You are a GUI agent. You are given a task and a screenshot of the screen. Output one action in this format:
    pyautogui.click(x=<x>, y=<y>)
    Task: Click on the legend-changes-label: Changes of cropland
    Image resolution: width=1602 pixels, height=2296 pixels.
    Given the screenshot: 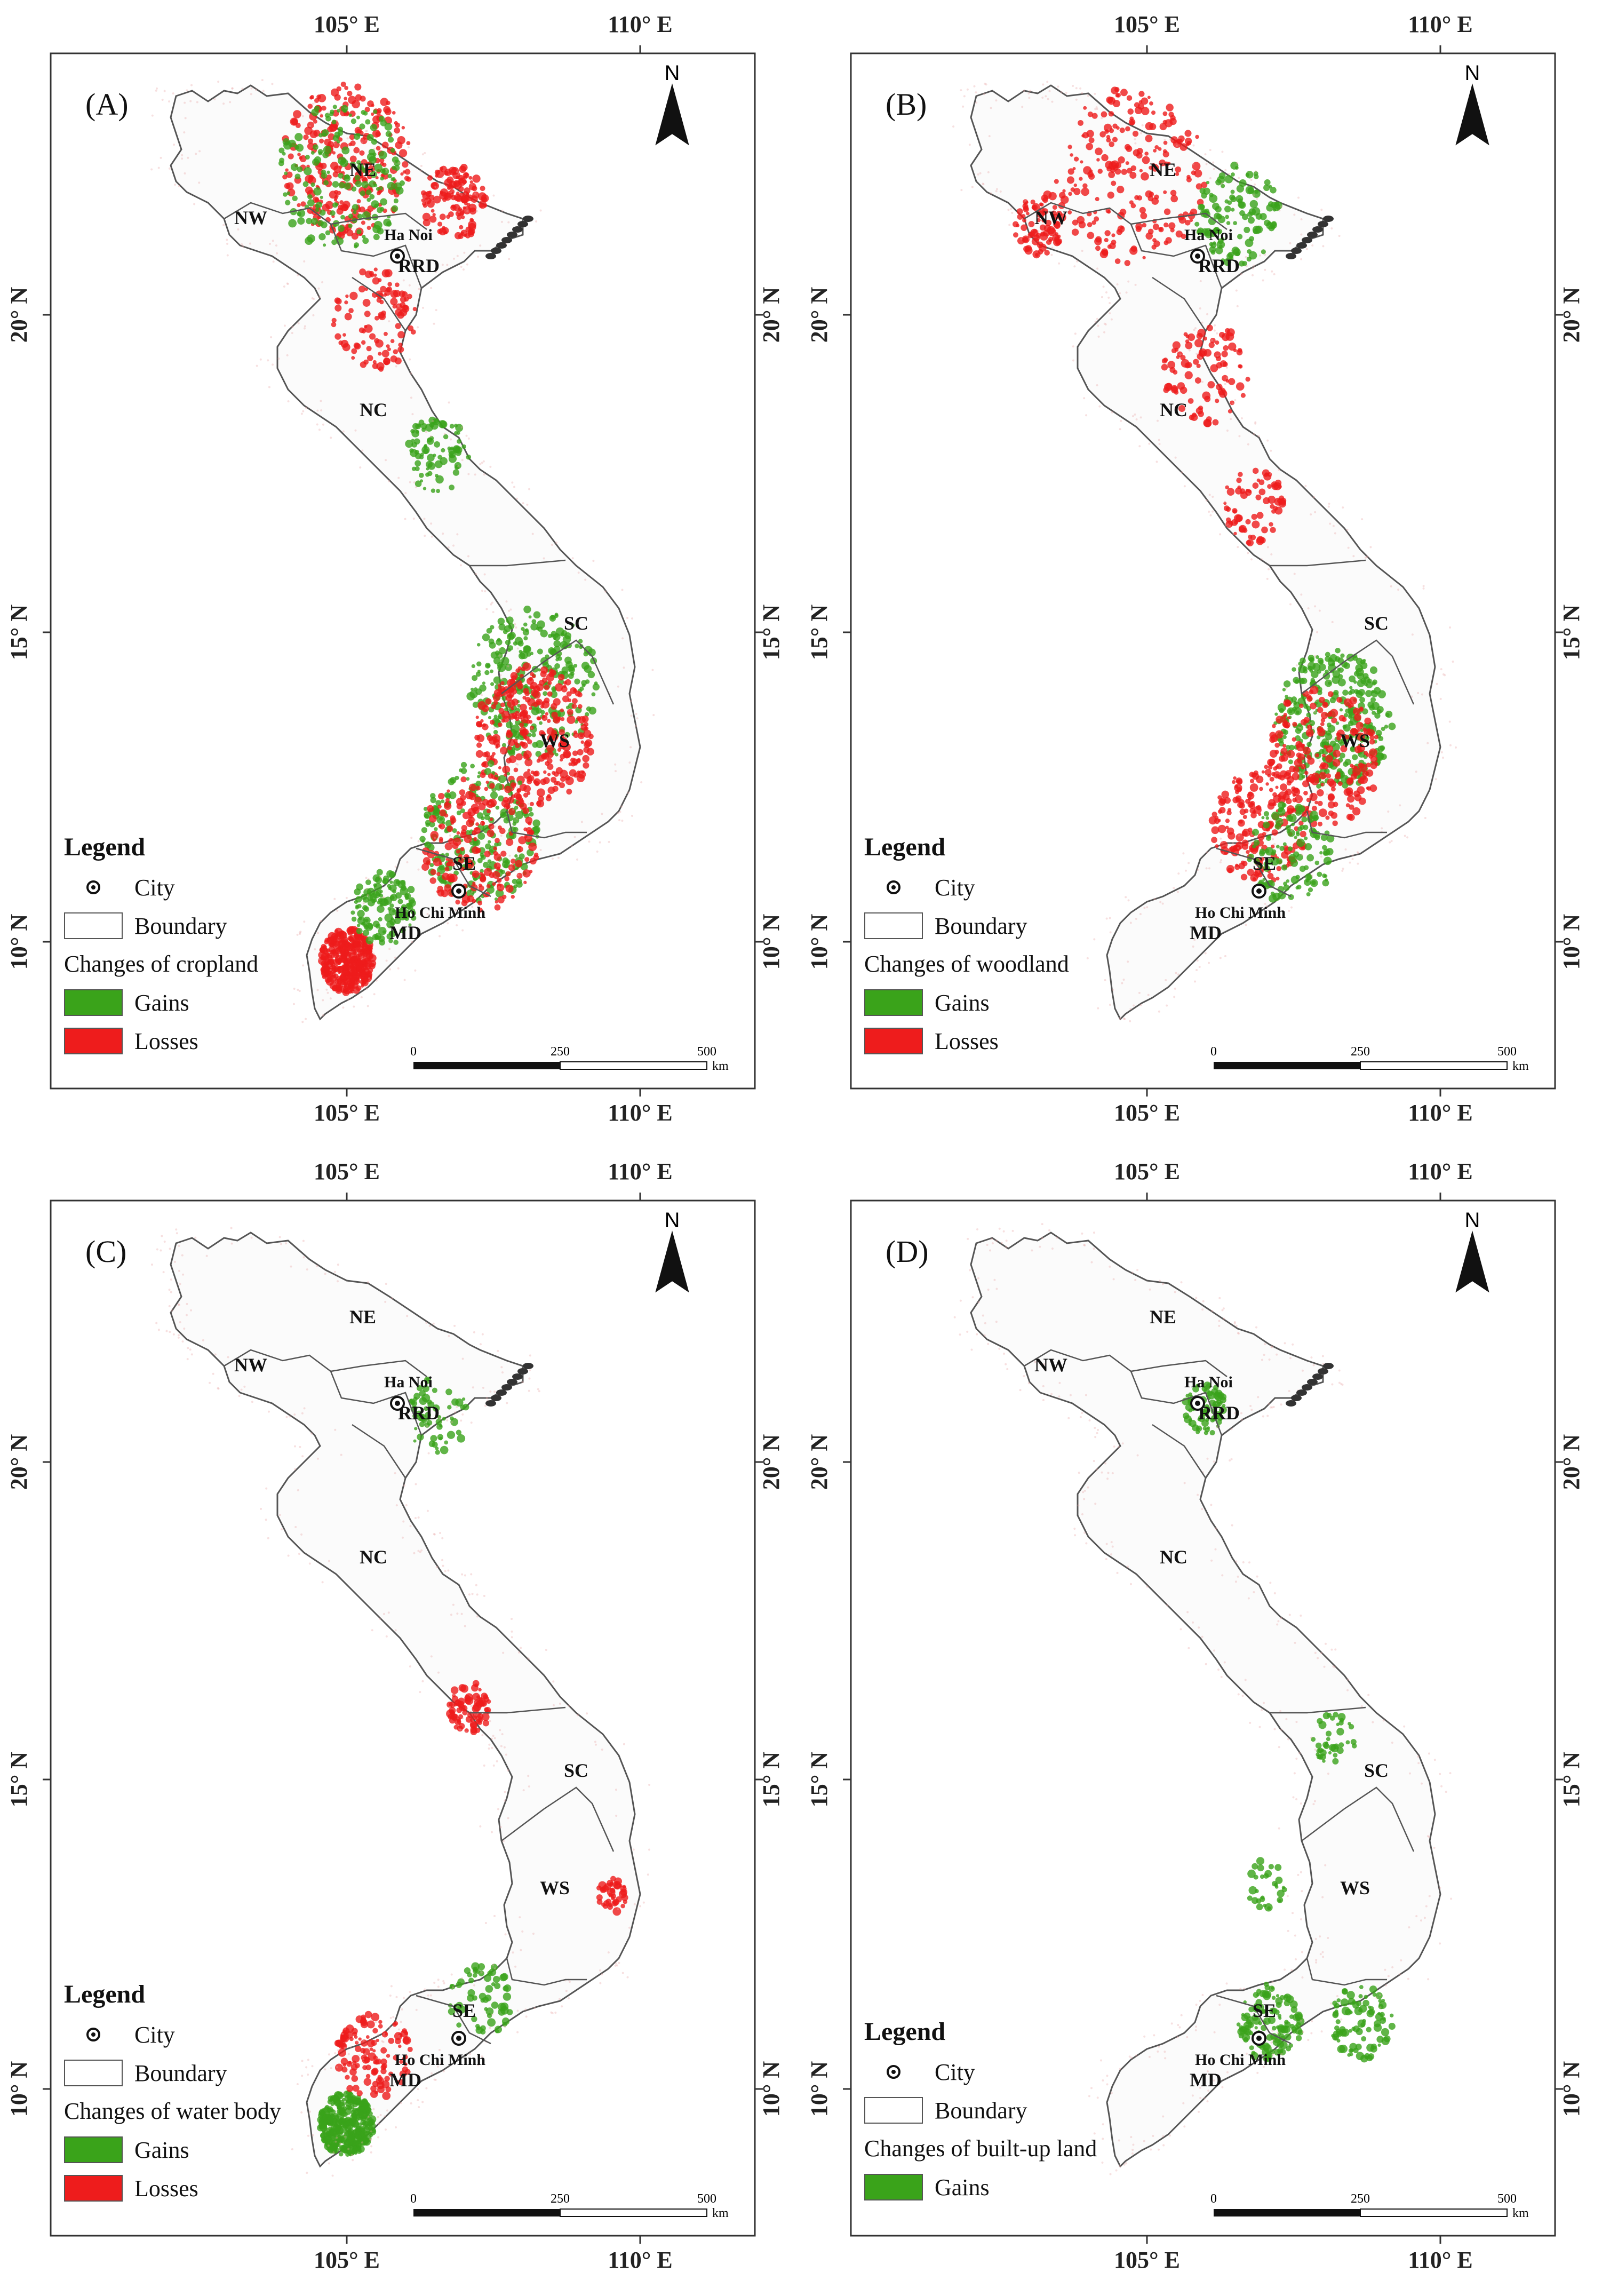 What is the action you would take?
    pyautogui.click(x=162, y=964)
    